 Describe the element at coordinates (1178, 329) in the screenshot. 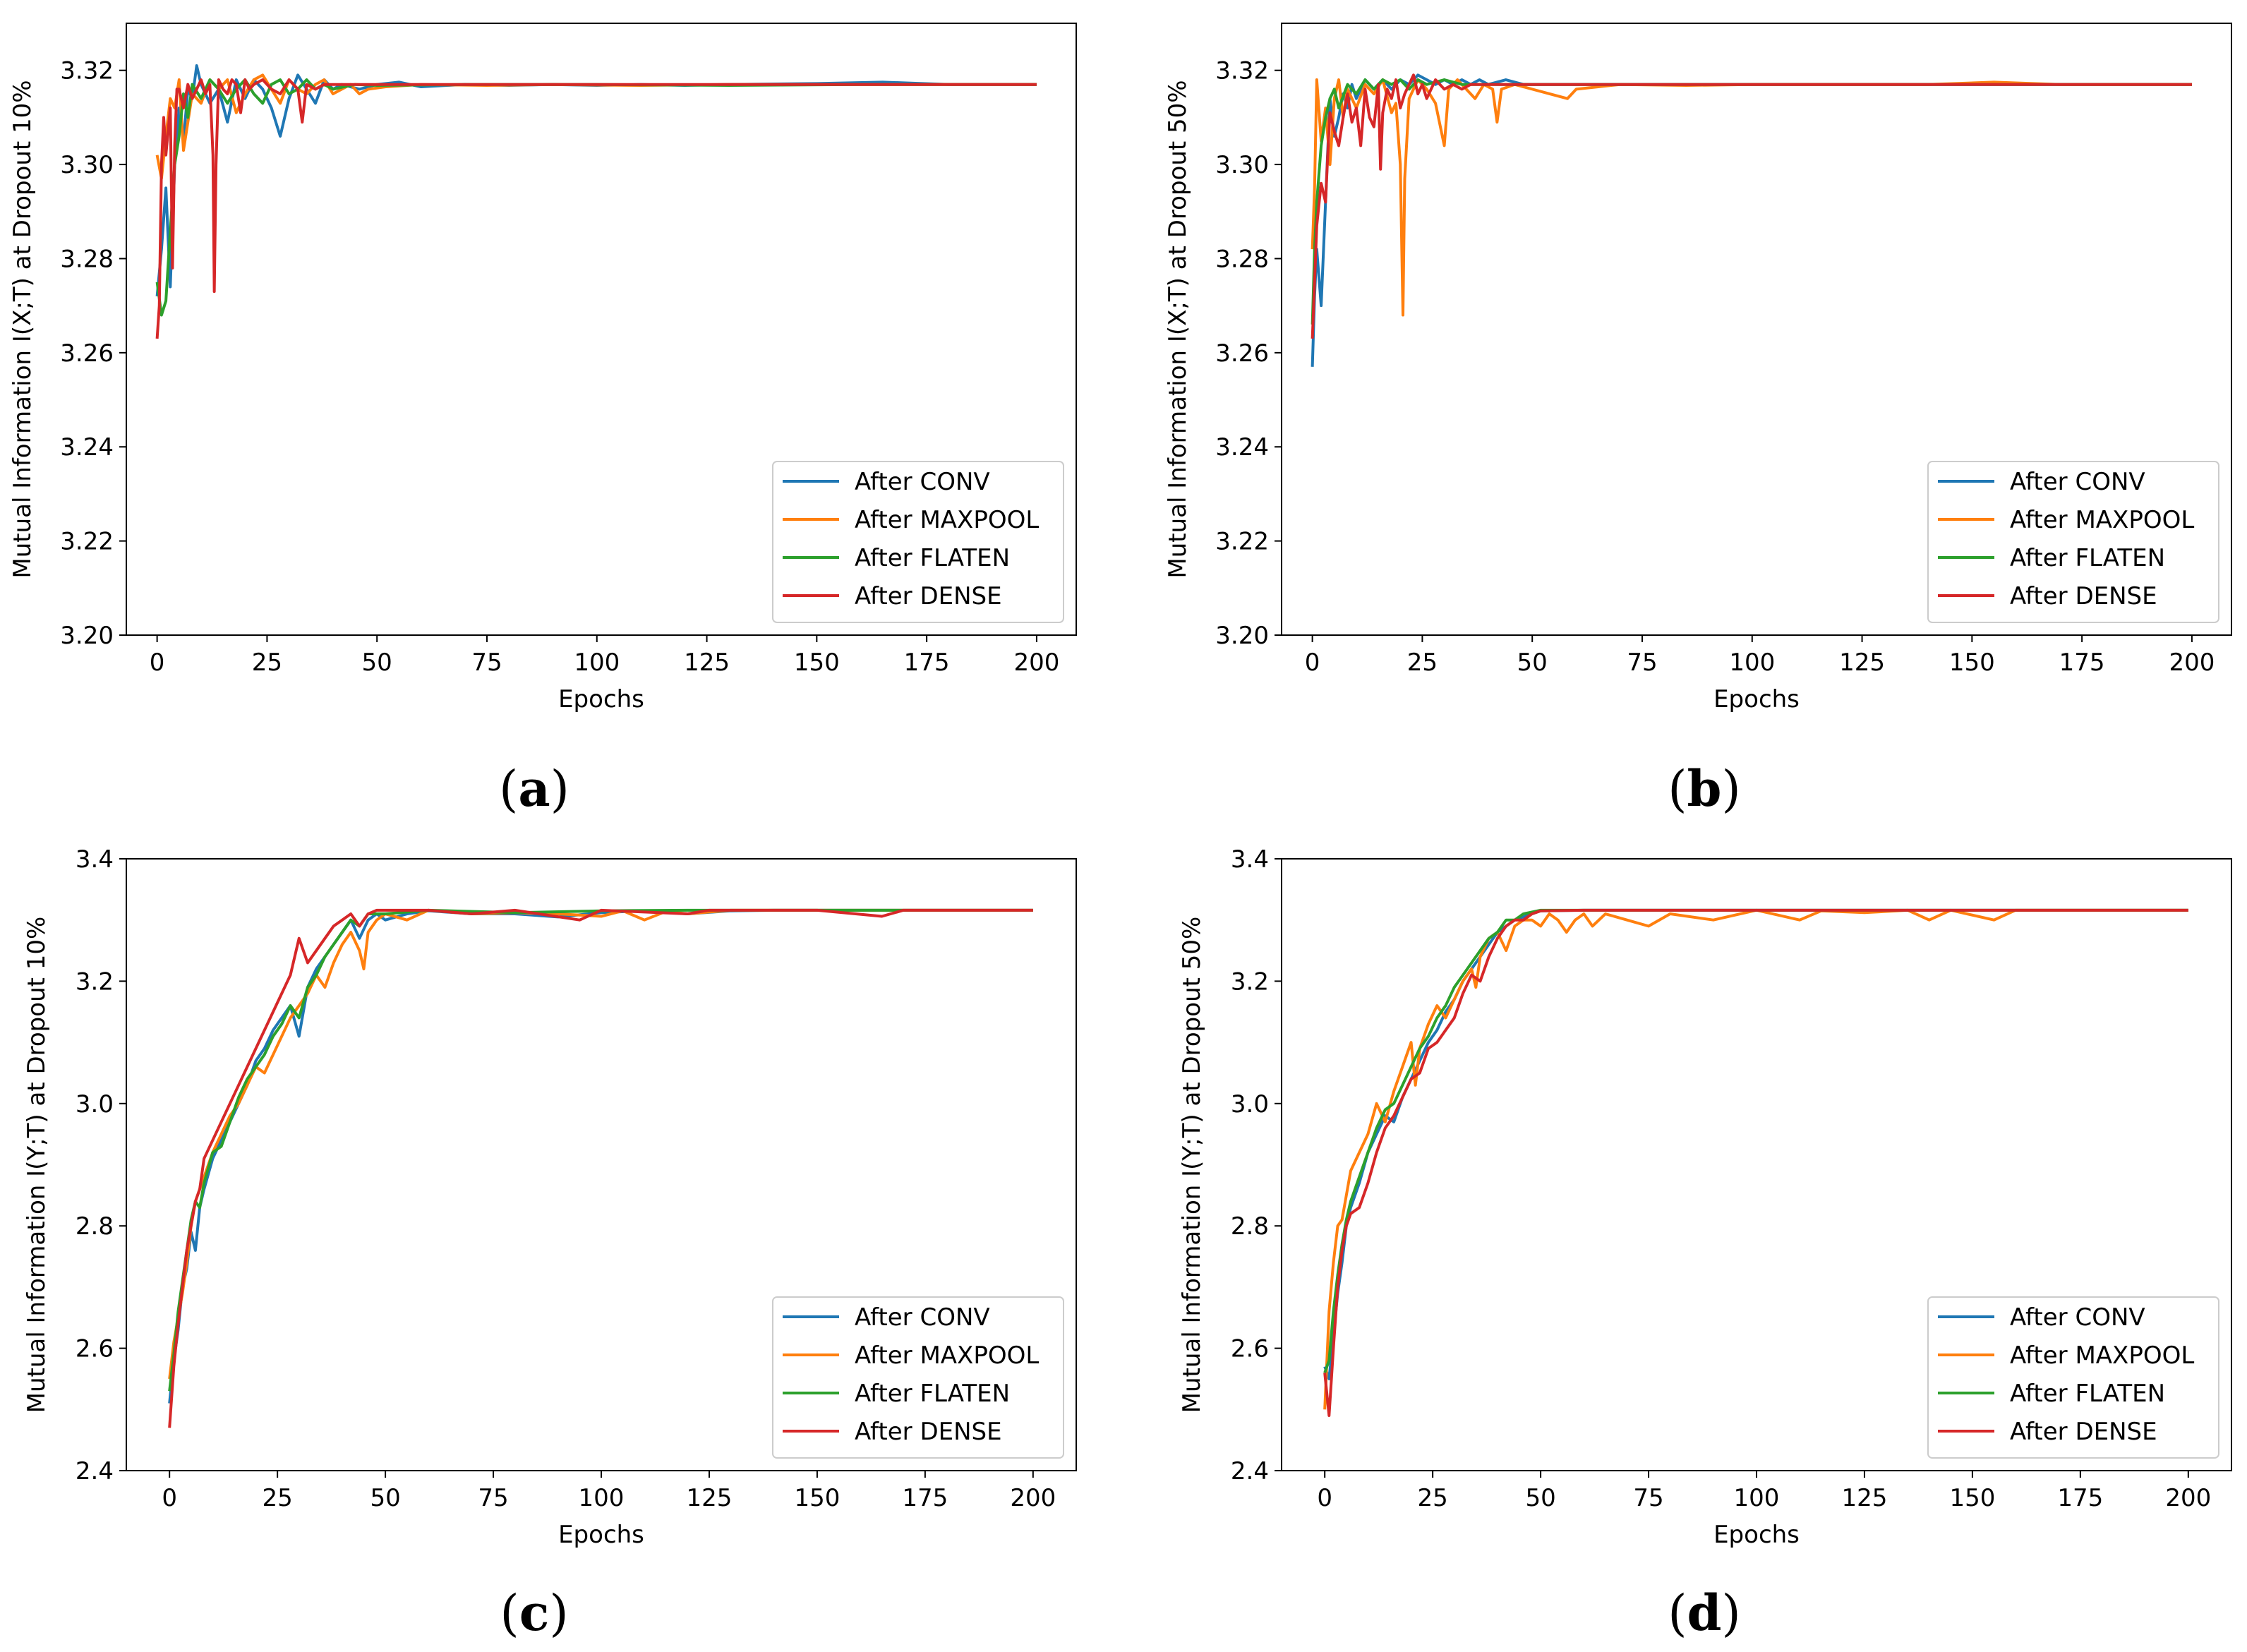

I see `y-axis-label: Mutual Information I(X;T) at Dropout 50%` at that location.